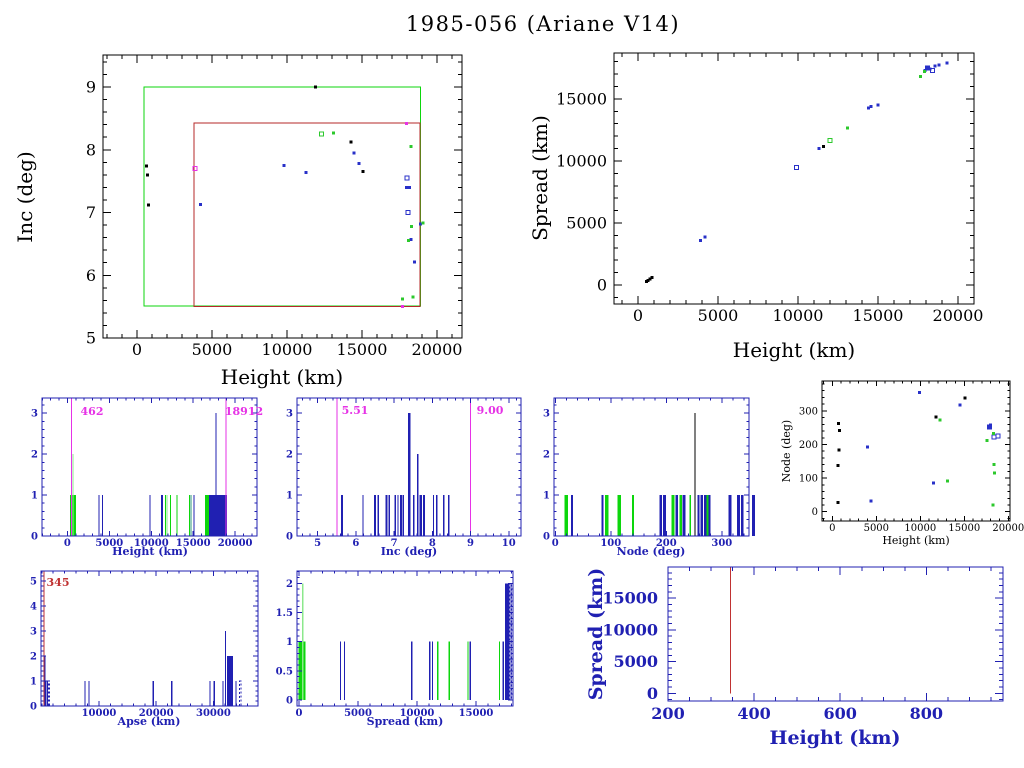  Describe the element at coordinates (926, 713) in the screenshot. I see `svg-text: 800` at that location.